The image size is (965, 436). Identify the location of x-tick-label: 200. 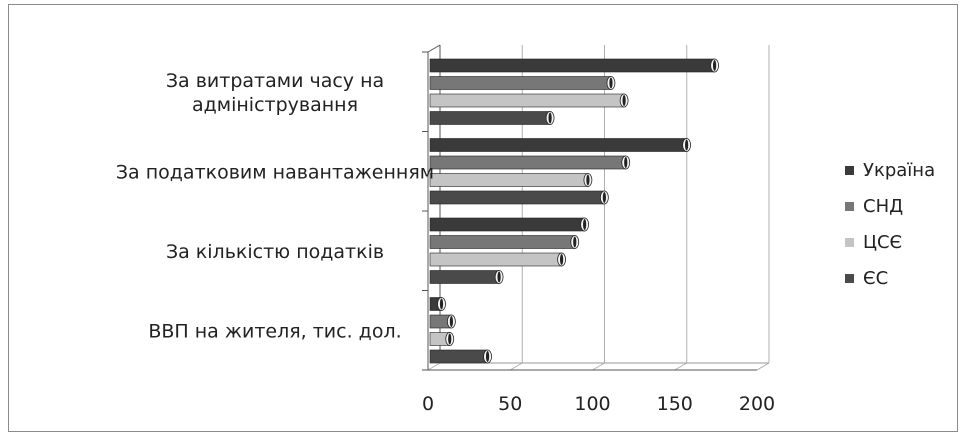
(757, 404).